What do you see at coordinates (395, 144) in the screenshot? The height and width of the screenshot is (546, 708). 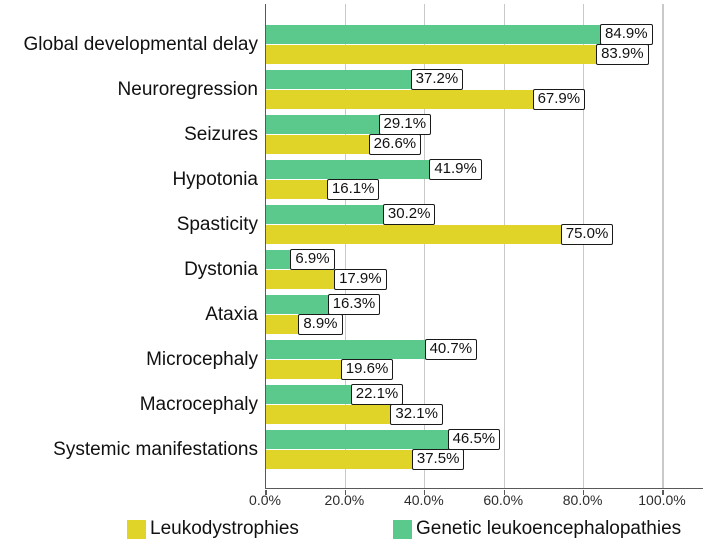 I see `value-label: 26.6%` at bounding box center [395, 144].